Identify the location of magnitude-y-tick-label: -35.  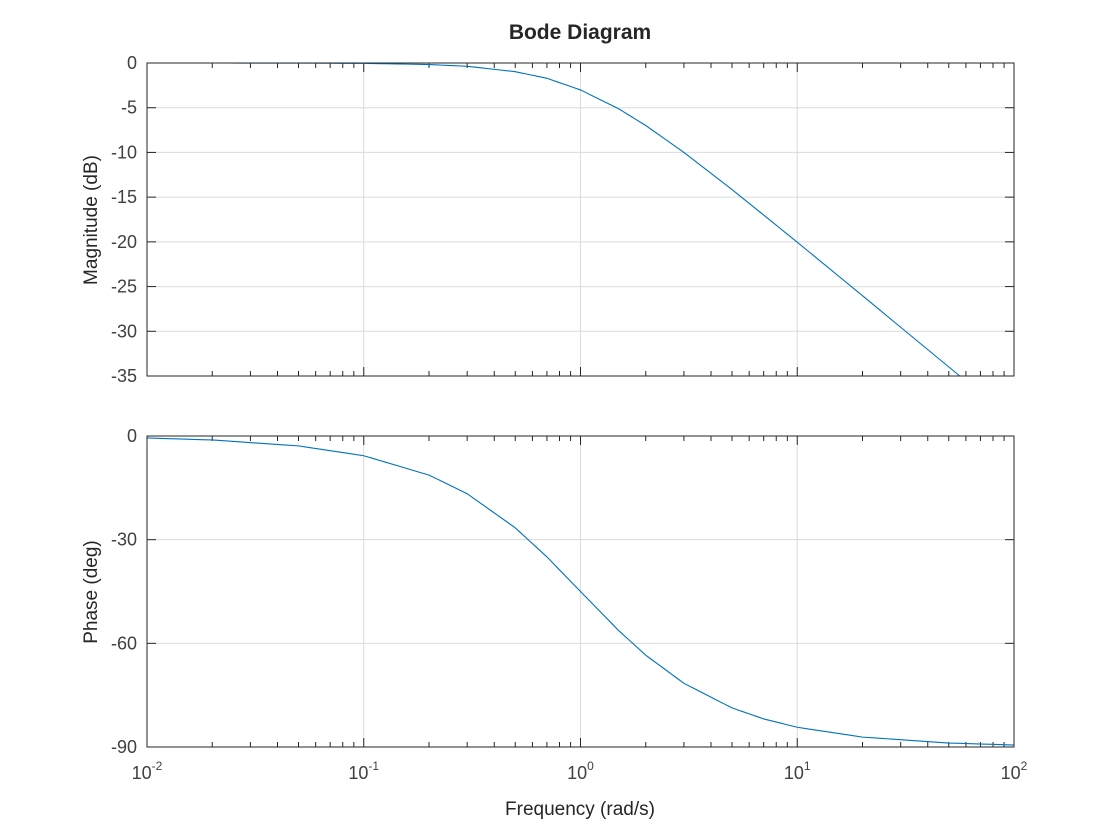
(124, 376).